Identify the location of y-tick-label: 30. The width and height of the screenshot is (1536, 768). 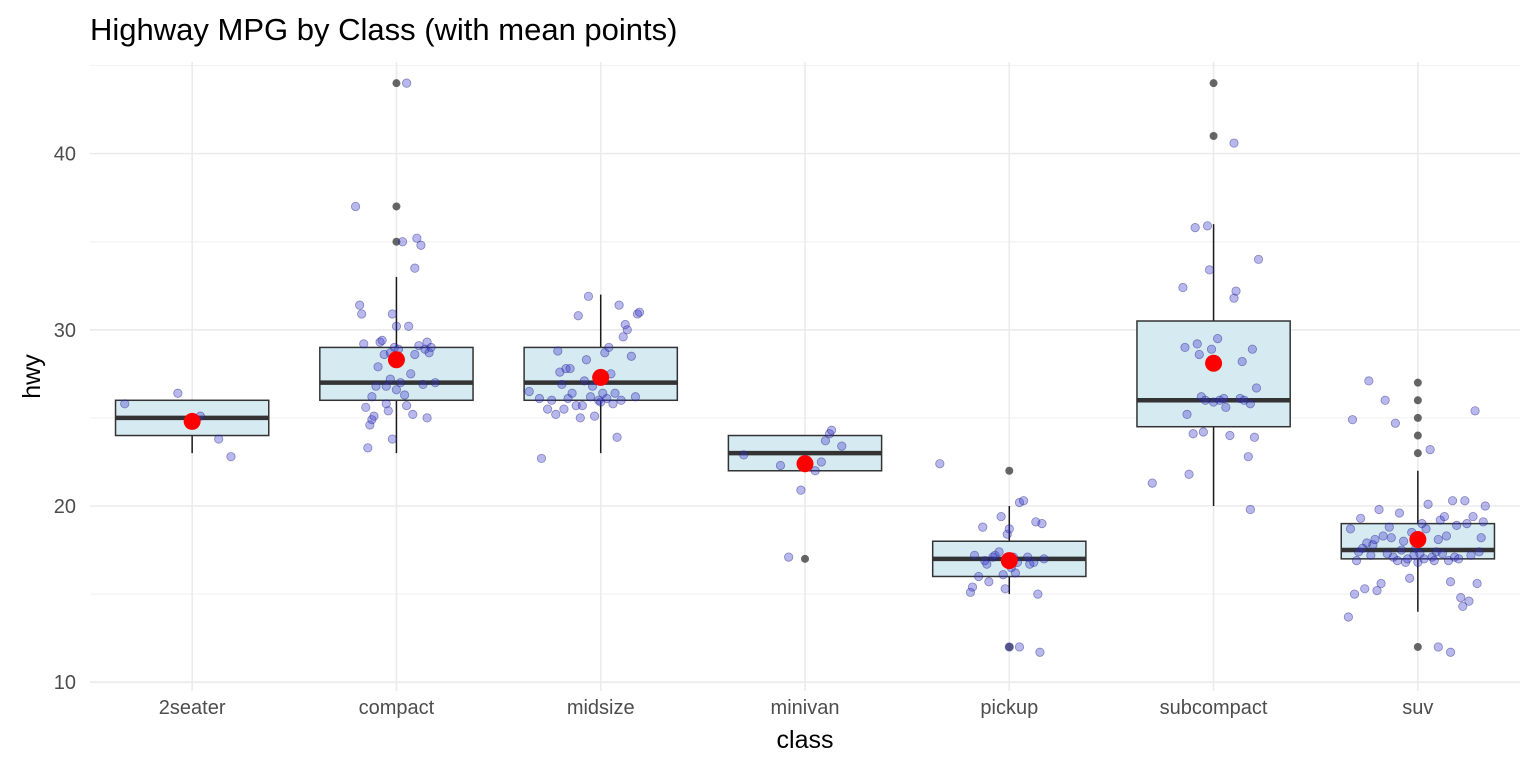
(65, 331).